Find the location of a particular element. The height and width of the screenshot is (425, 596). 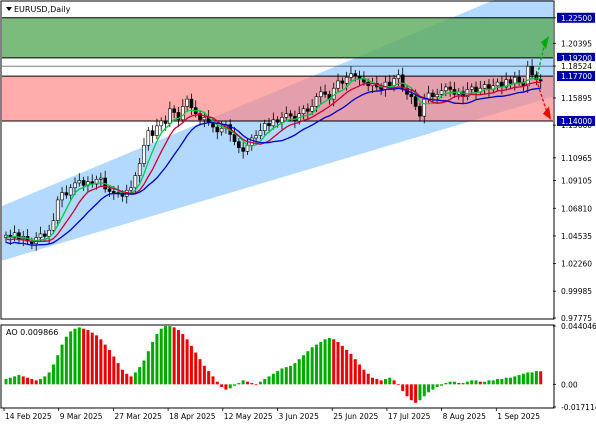

level-label: 1.19200 is located at coordinates (576, 58).